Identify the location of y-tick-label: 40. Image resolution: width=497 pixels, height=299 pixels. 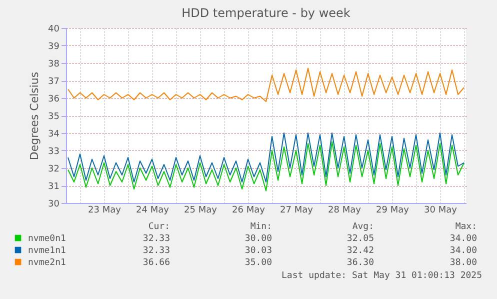
(54, 29).